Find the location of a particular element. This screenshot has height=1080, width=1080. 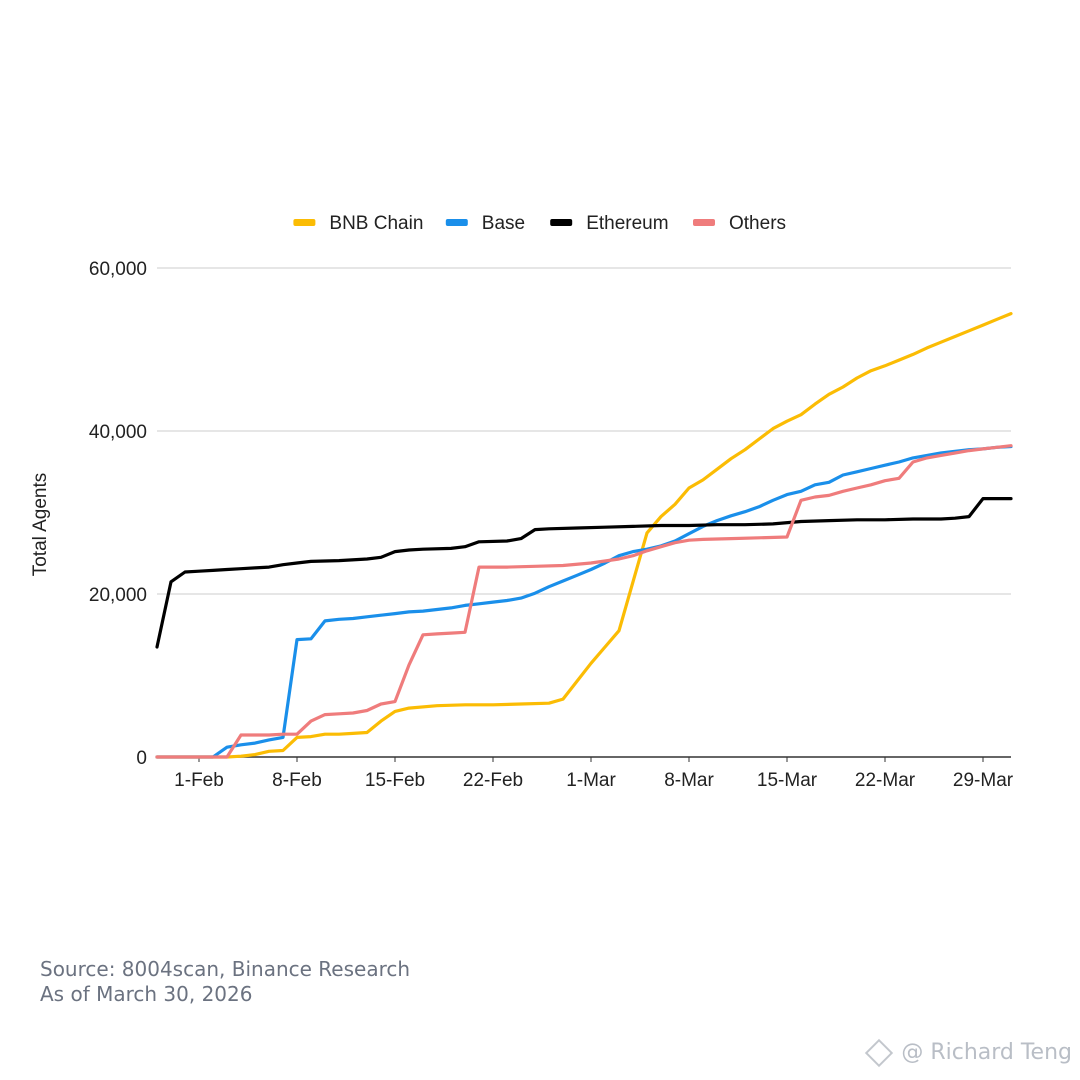

legend-swatch-ethereum is located at coordinates (561, 222).